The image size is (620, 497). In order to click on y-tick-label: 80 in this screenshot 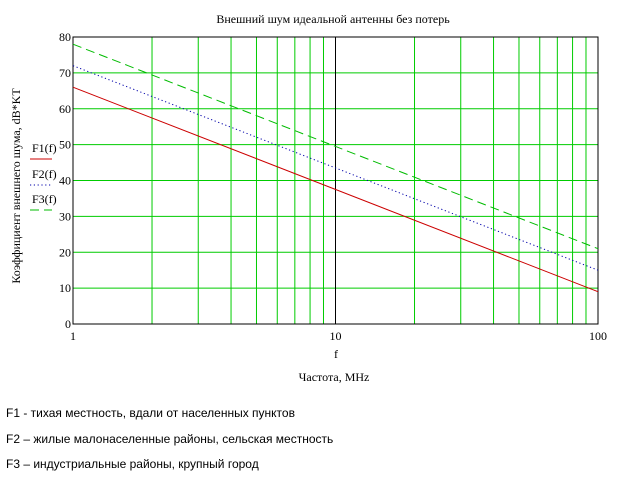, I will do `click(65, 37)`.